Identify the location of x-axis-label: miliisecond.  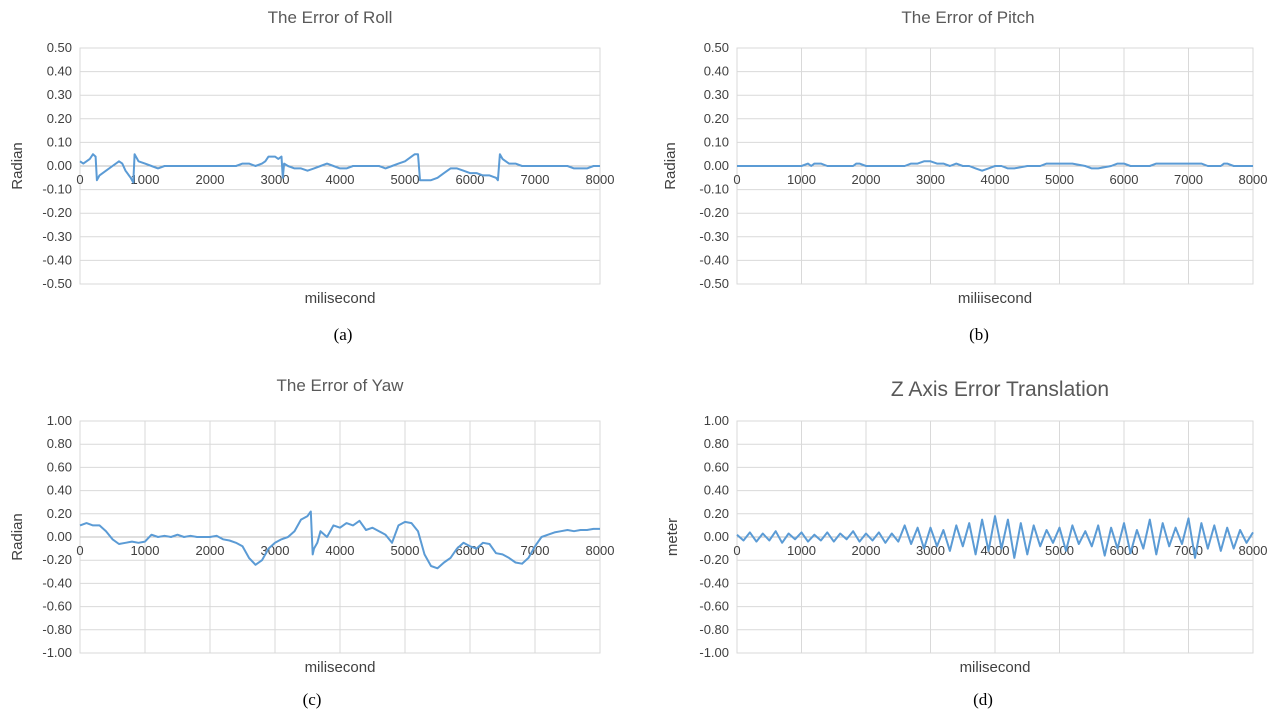
(995, 298).